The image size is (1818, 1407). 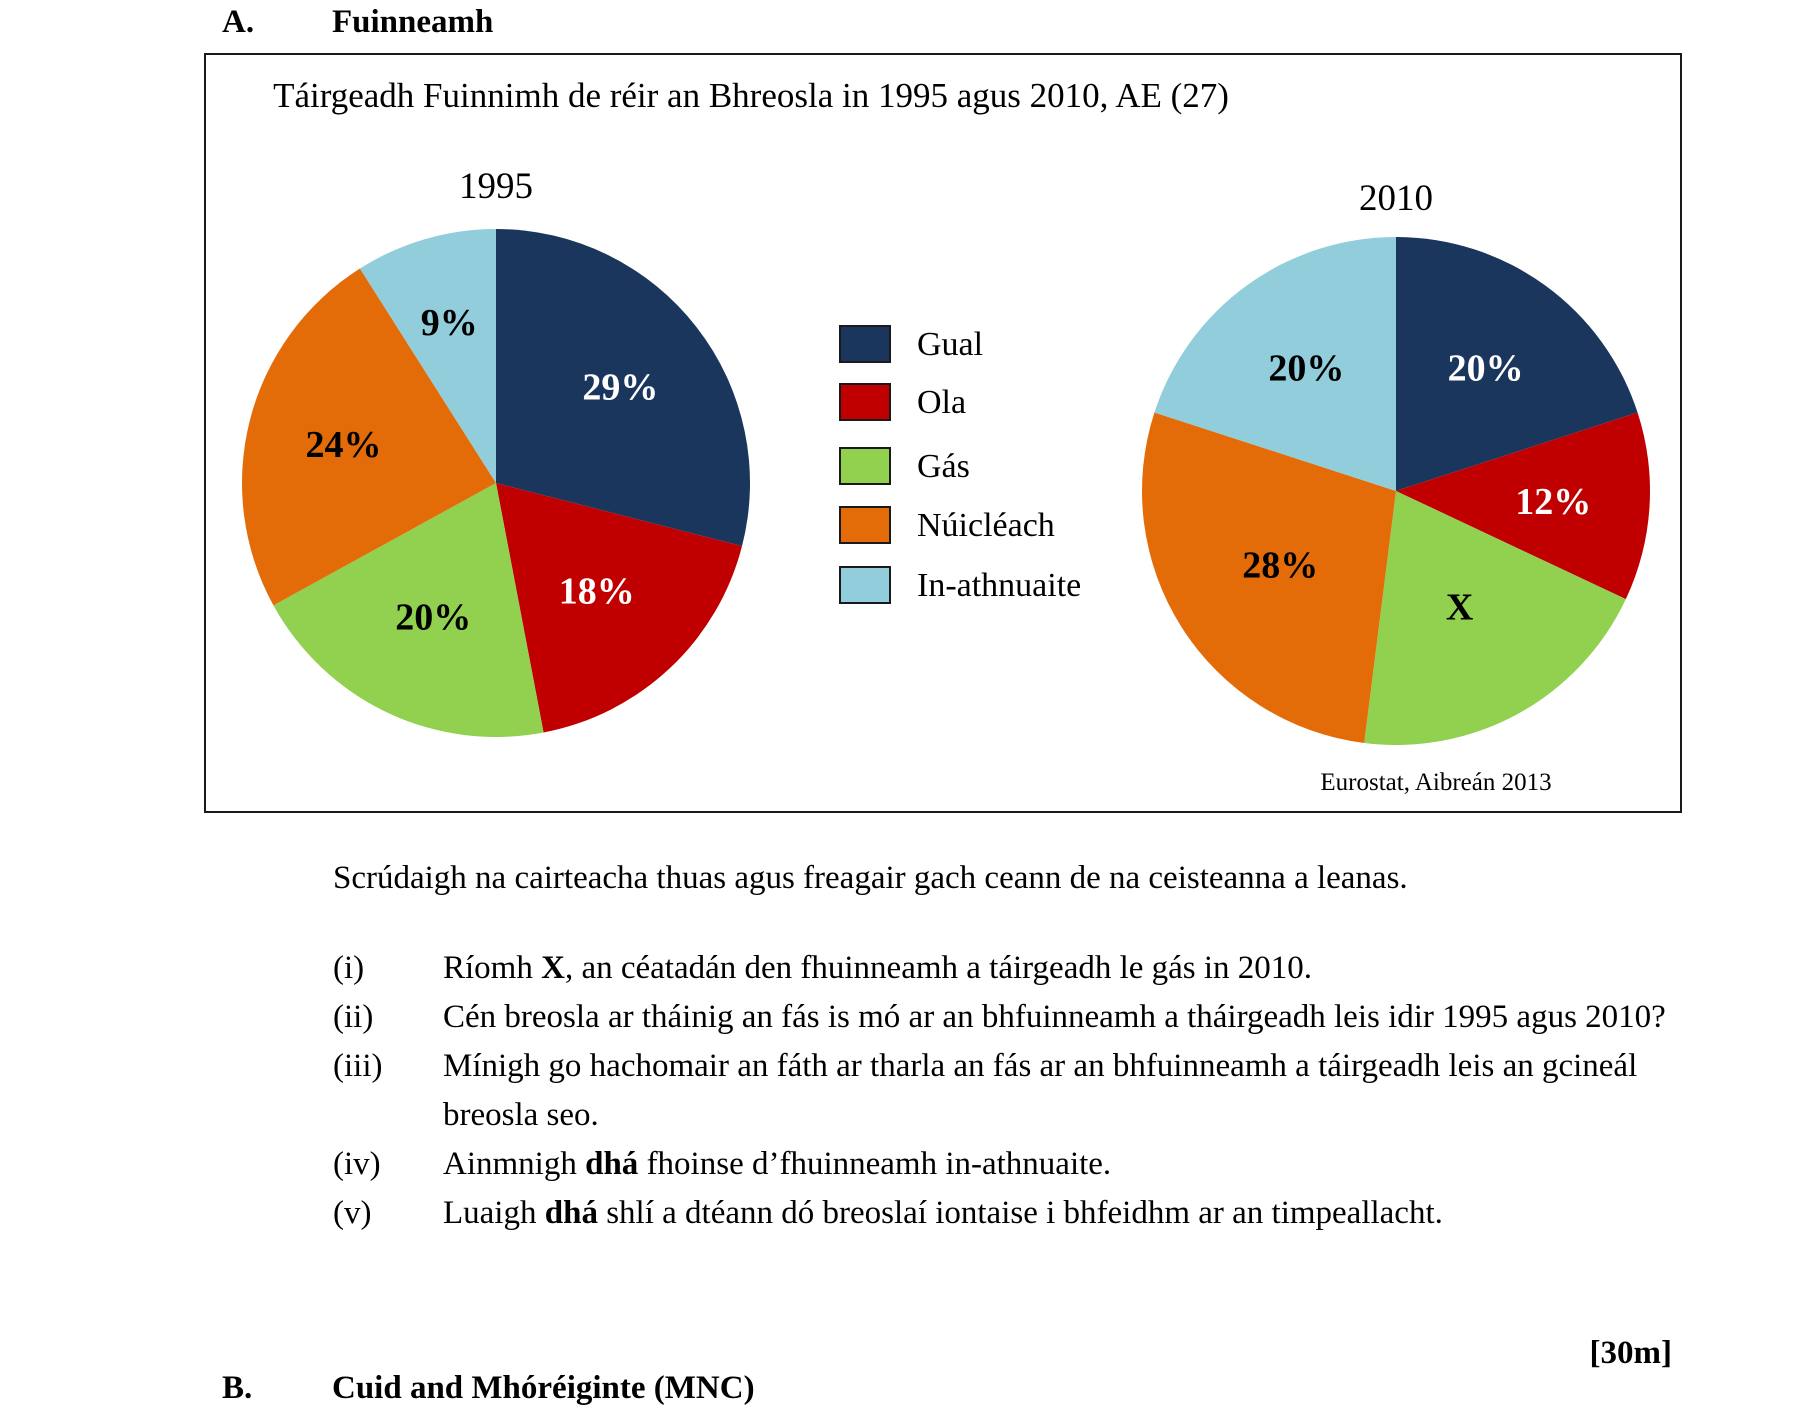 I want to click on pie-slice-1995-nuicleach, so click(x=368, y=437).